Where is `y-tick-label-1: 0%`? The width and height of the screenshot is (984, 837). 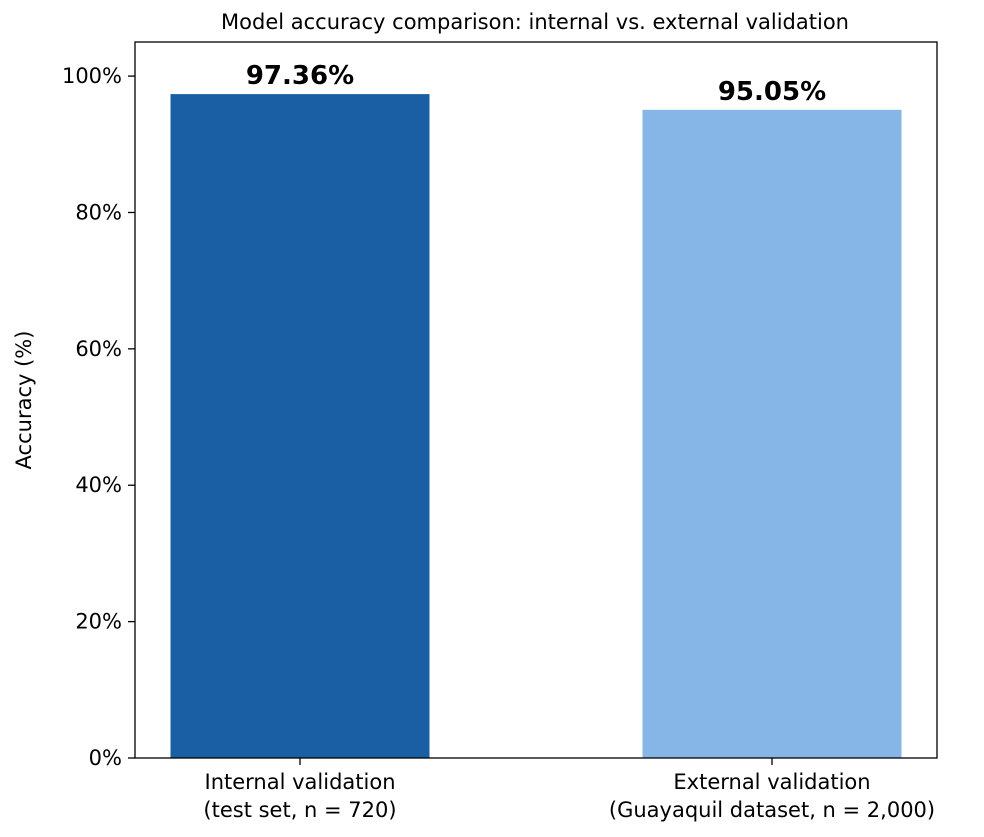 y-tick-label-1: 0% is located at coordinates (105, 758).